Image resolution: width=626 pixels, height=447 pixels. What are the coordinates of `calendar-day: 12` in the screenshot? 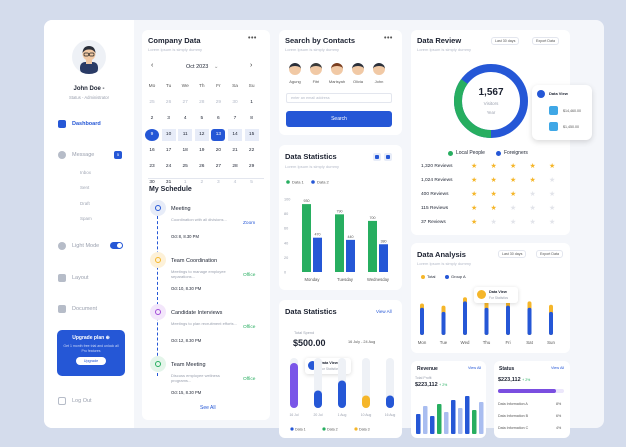 It's located at (201, 135).